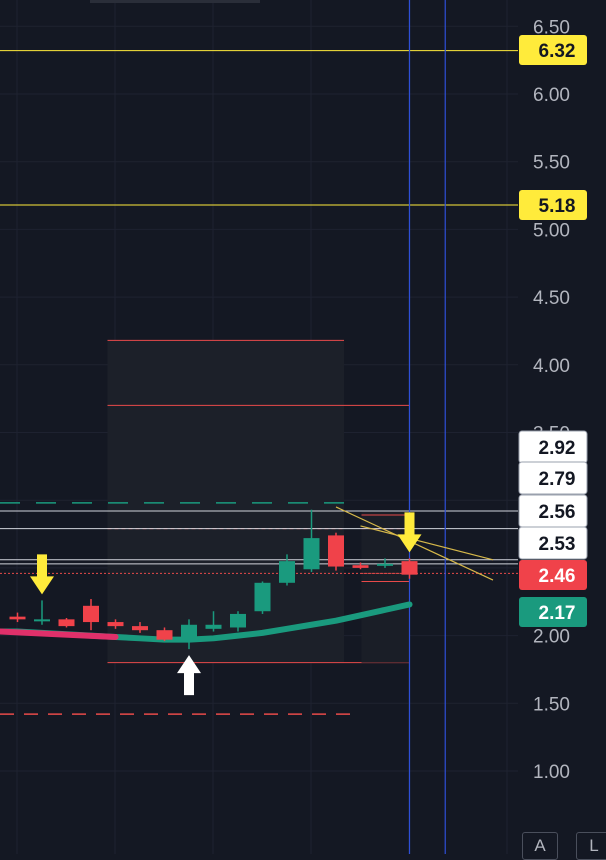 This screenshot has height=860, width=606. I want to click on price-label: 2.79, so click(557, 479).